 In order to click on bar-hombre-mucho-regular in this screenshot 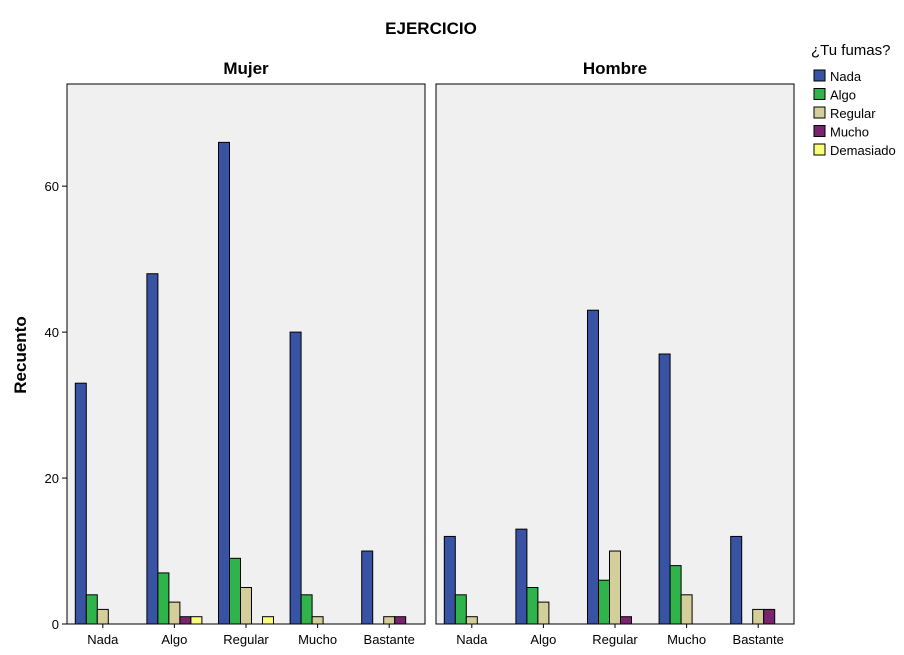, I will do `click(686, 609)`.